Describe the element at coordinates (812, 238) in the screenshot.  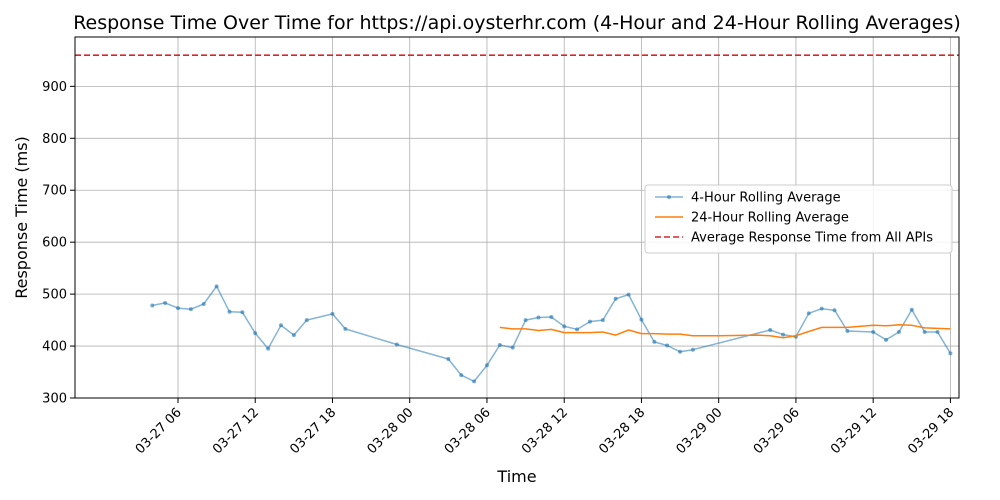
I see `legend-label: Average Response Time from All APIs` at that location.